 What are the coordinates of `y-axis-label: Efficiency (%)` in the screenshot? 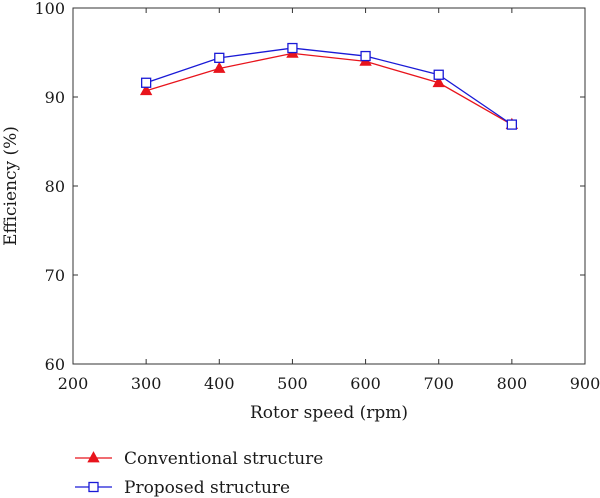 It's located at (11, 186).